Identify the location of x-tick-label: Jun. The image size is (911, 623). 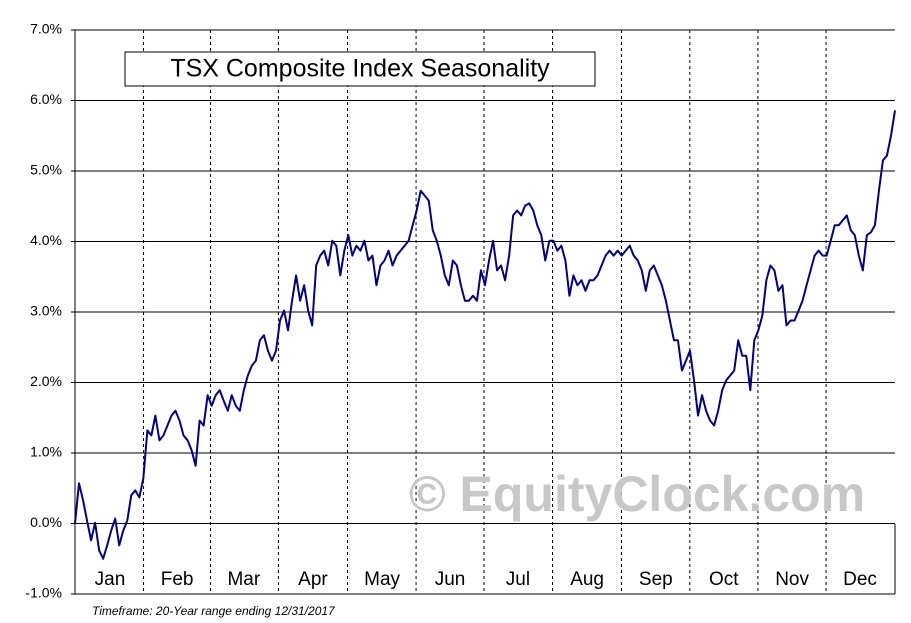
(450, 579).